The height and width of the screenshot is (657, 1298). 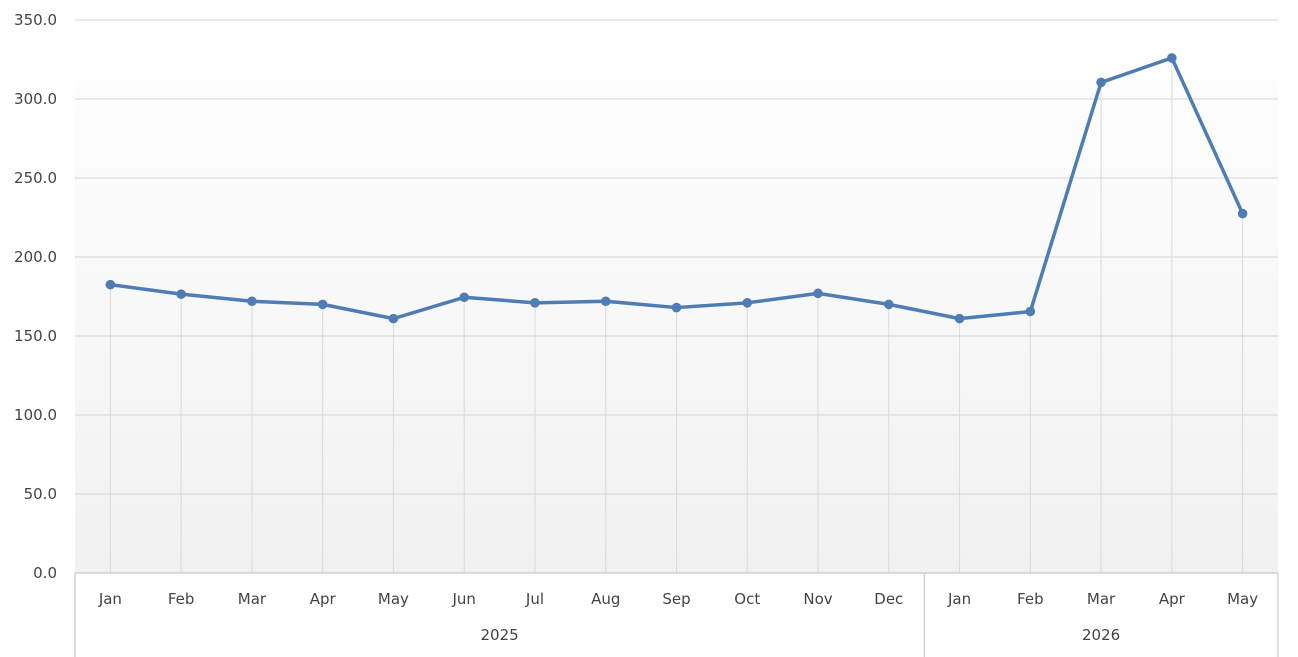 I want to click on x-tick-label: Jul, so click(x=534, y=599).